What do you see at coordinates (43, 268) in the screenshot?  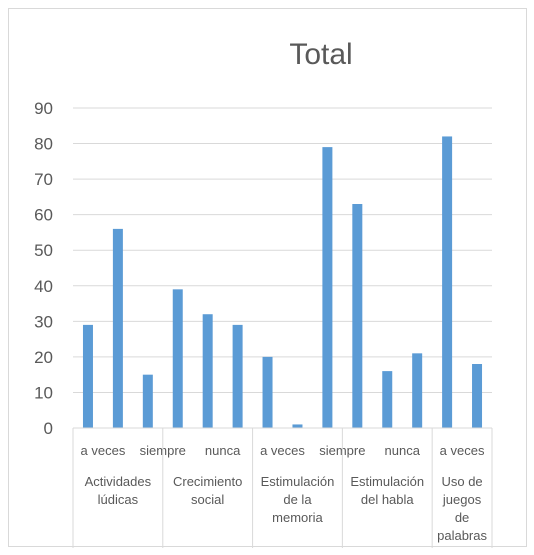 I see `y-axis-ticks: 0 10 20 30 40 50 60 70 80 90` at bounding box center [43, 268].